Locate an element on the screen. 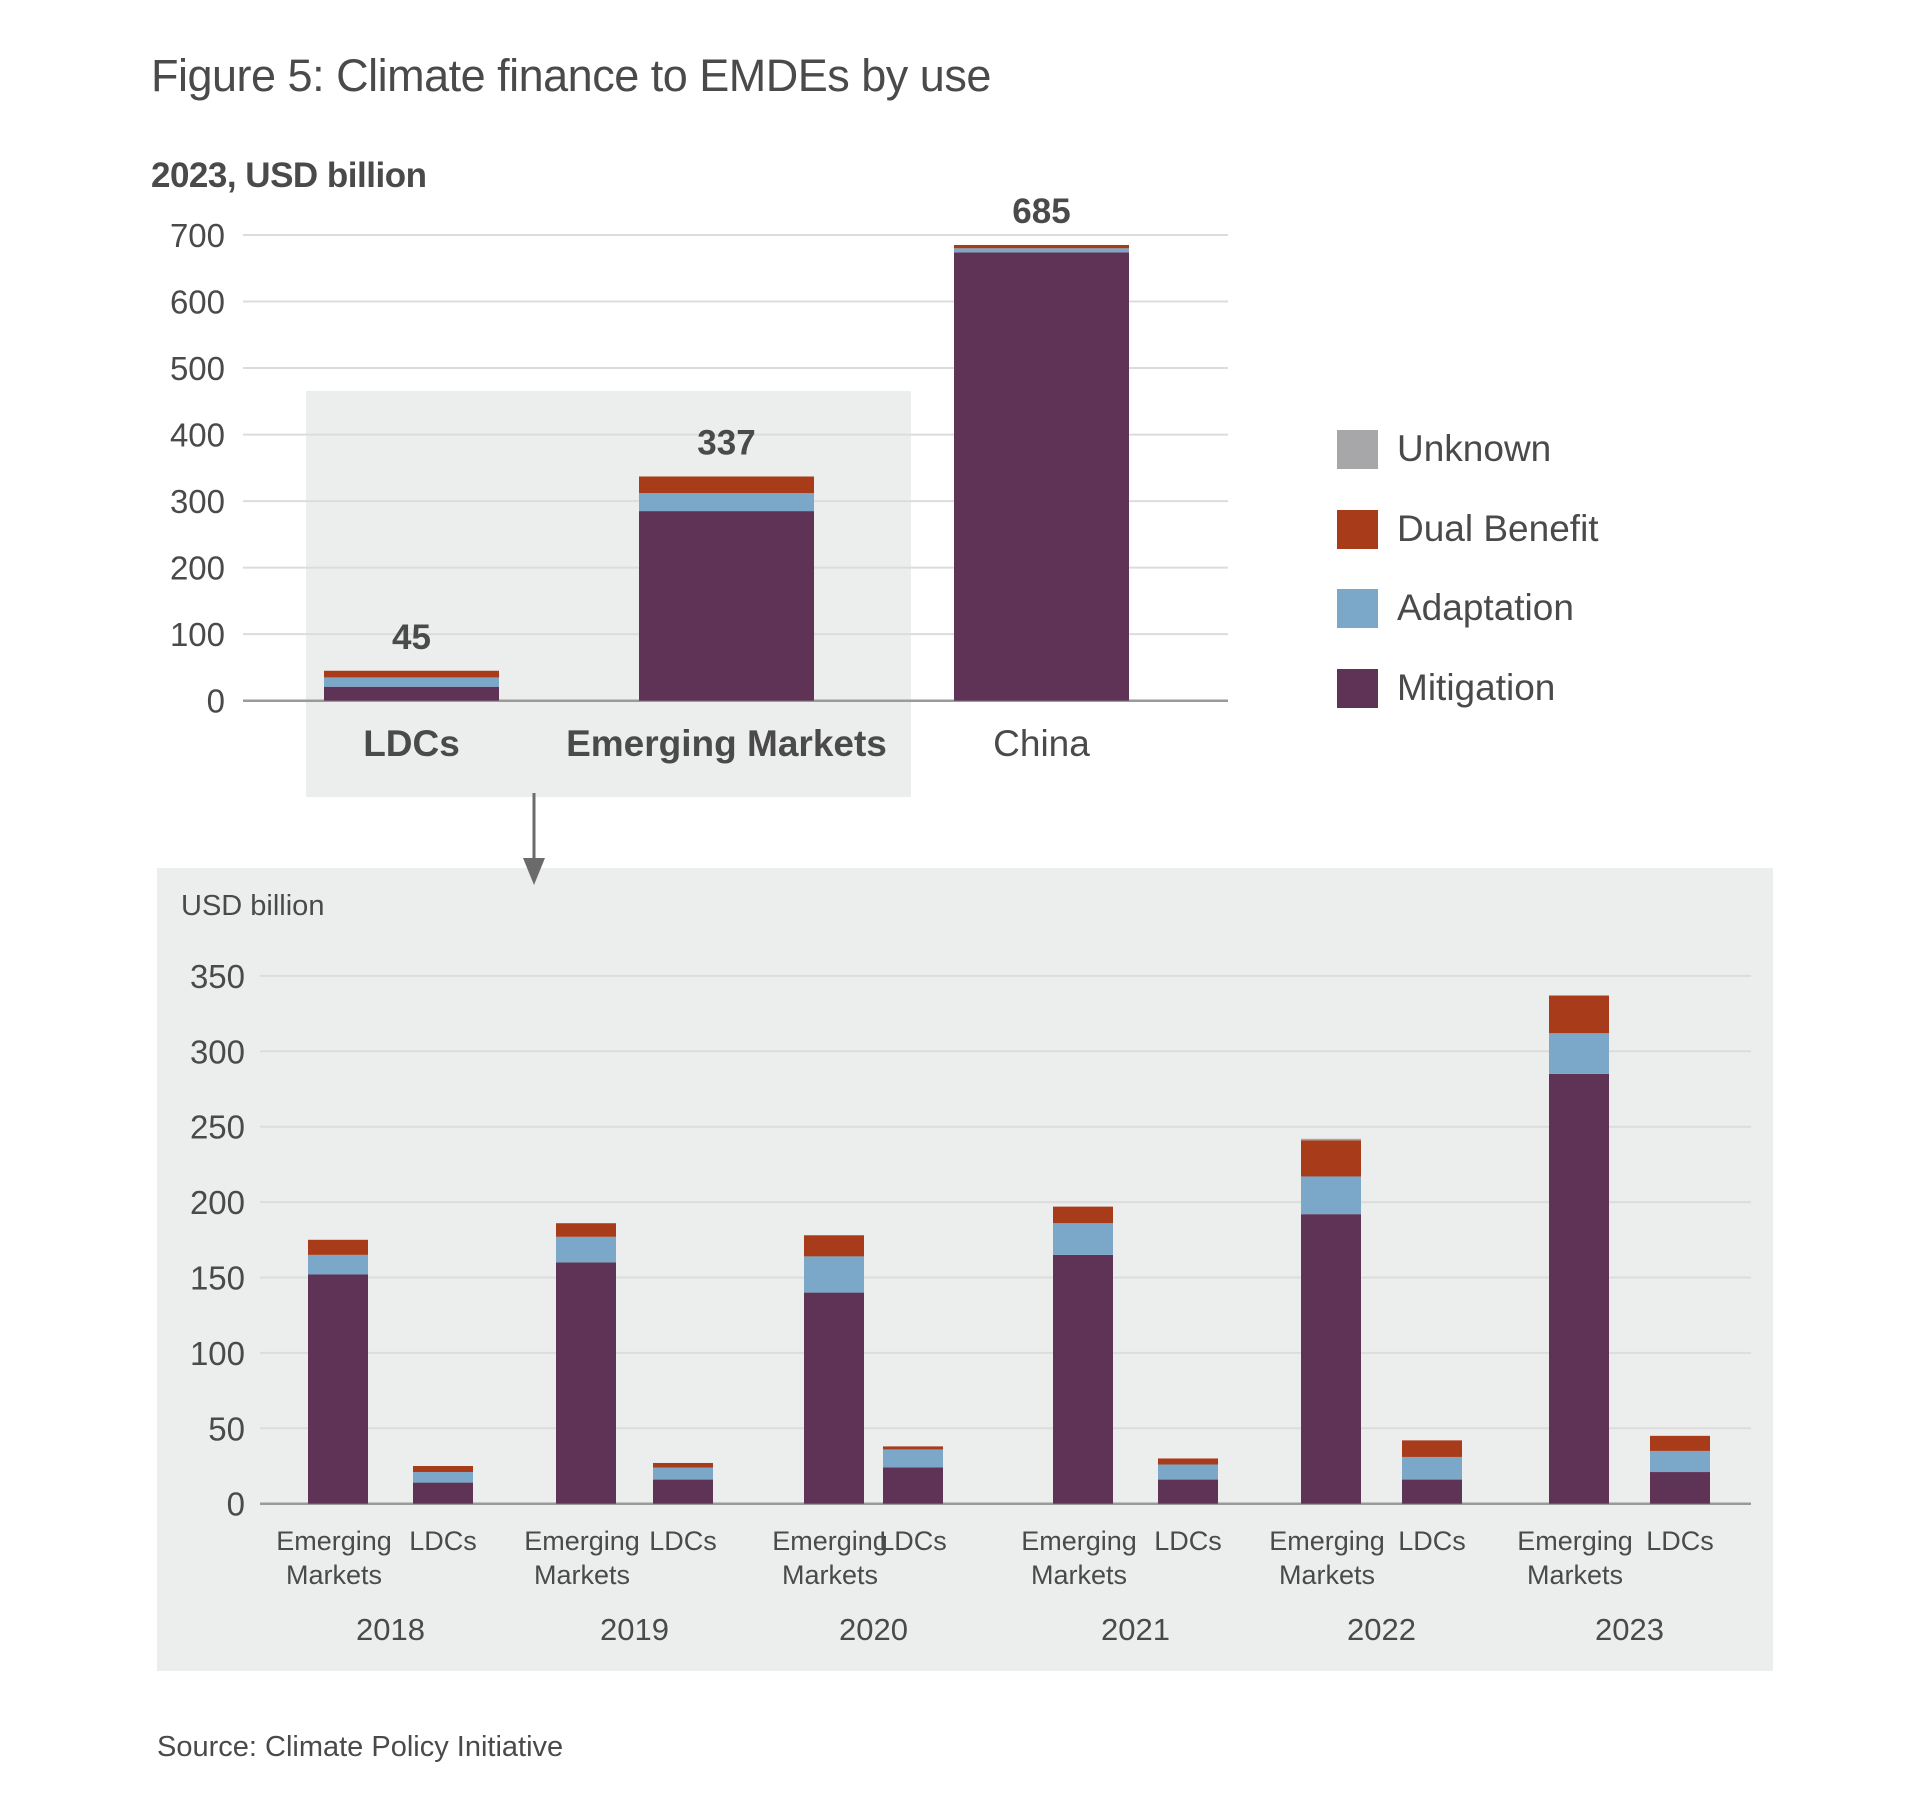 This screenshot has height=1817, width=1921. bar-segment-2022-ldcs-adaptation is located at coordinates (1432, 1468).